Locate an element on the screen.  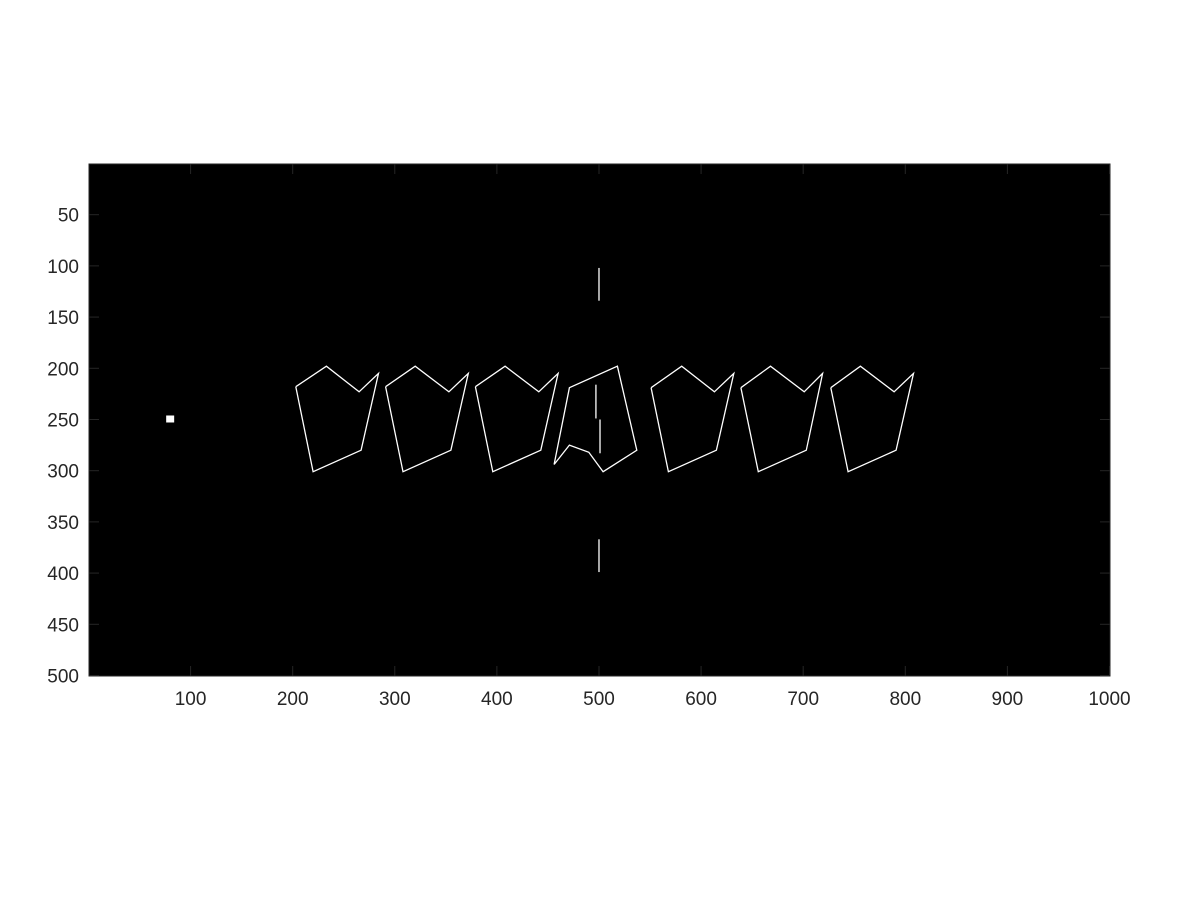
x-tick-label: 200 is located at coordinates (293, 699).